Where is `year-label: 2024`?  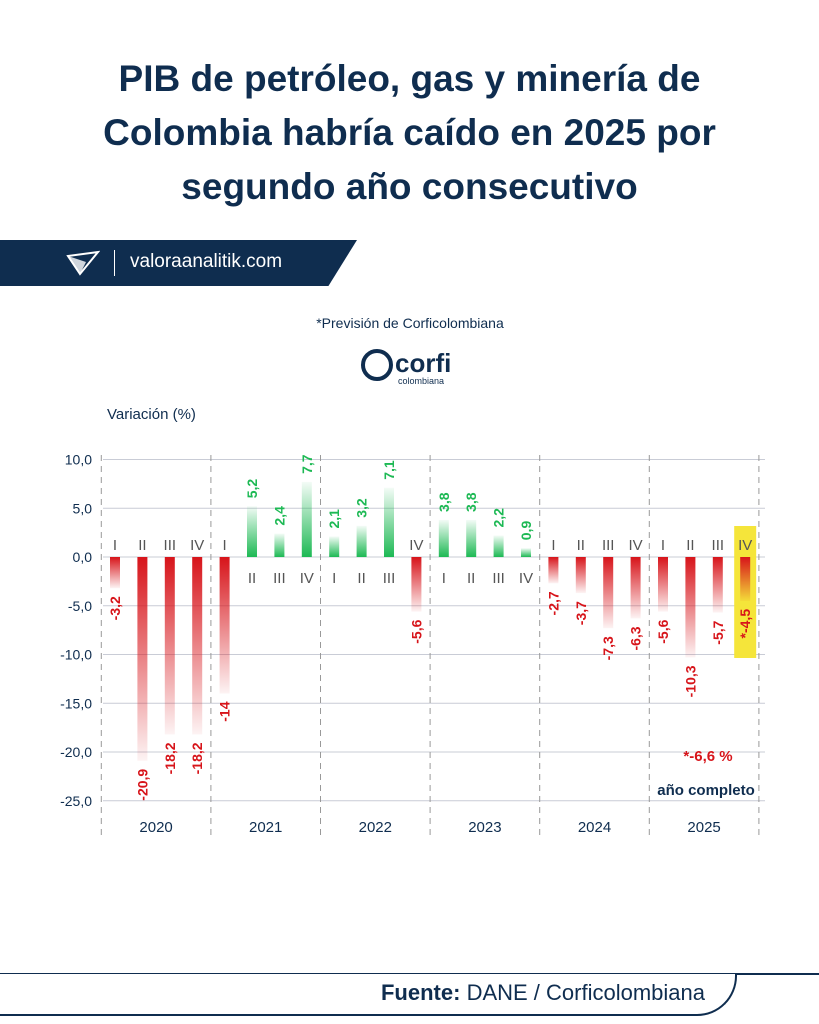 year-label: 2024 is located at coordinates (594, 827).